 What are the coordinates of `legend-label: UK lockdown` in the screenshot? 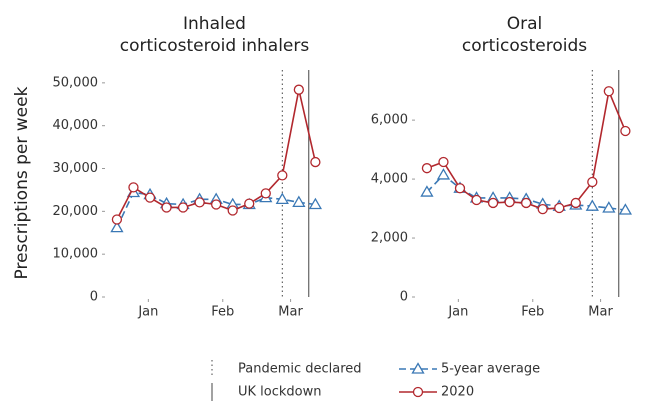 It's located at (280, 392).